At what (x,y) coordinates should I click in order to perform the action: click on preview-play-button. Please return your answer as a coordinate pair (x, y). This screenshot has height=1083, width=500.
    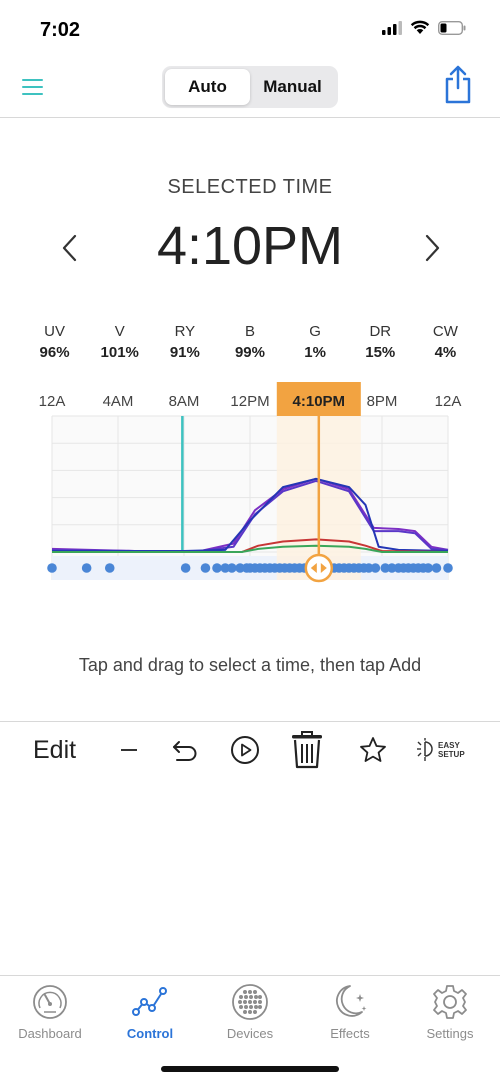
    Looking at the image, I should click on (245, 750).